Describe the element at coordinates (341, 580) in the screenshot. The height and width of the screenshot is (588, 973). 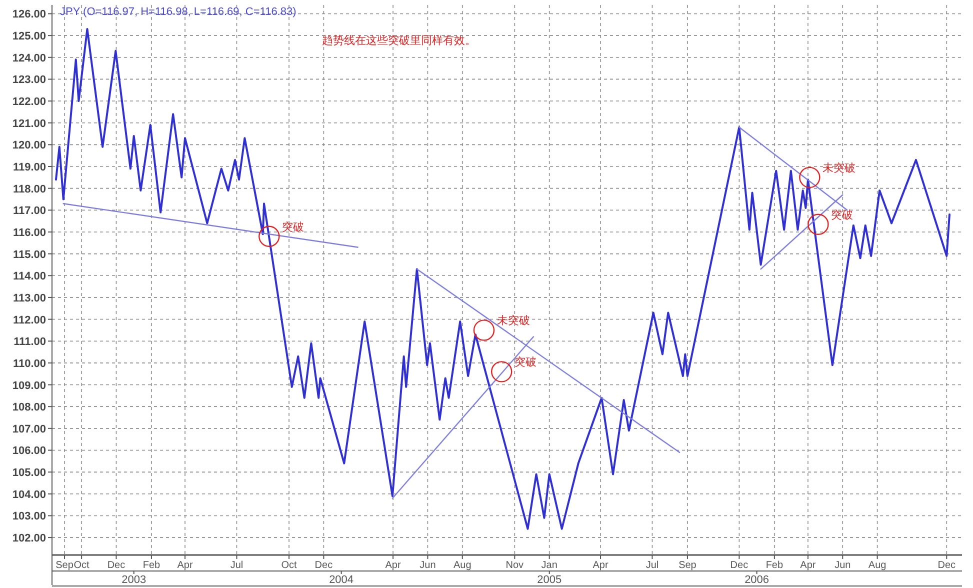
I see `x2-tick-label: 2004` at that location.